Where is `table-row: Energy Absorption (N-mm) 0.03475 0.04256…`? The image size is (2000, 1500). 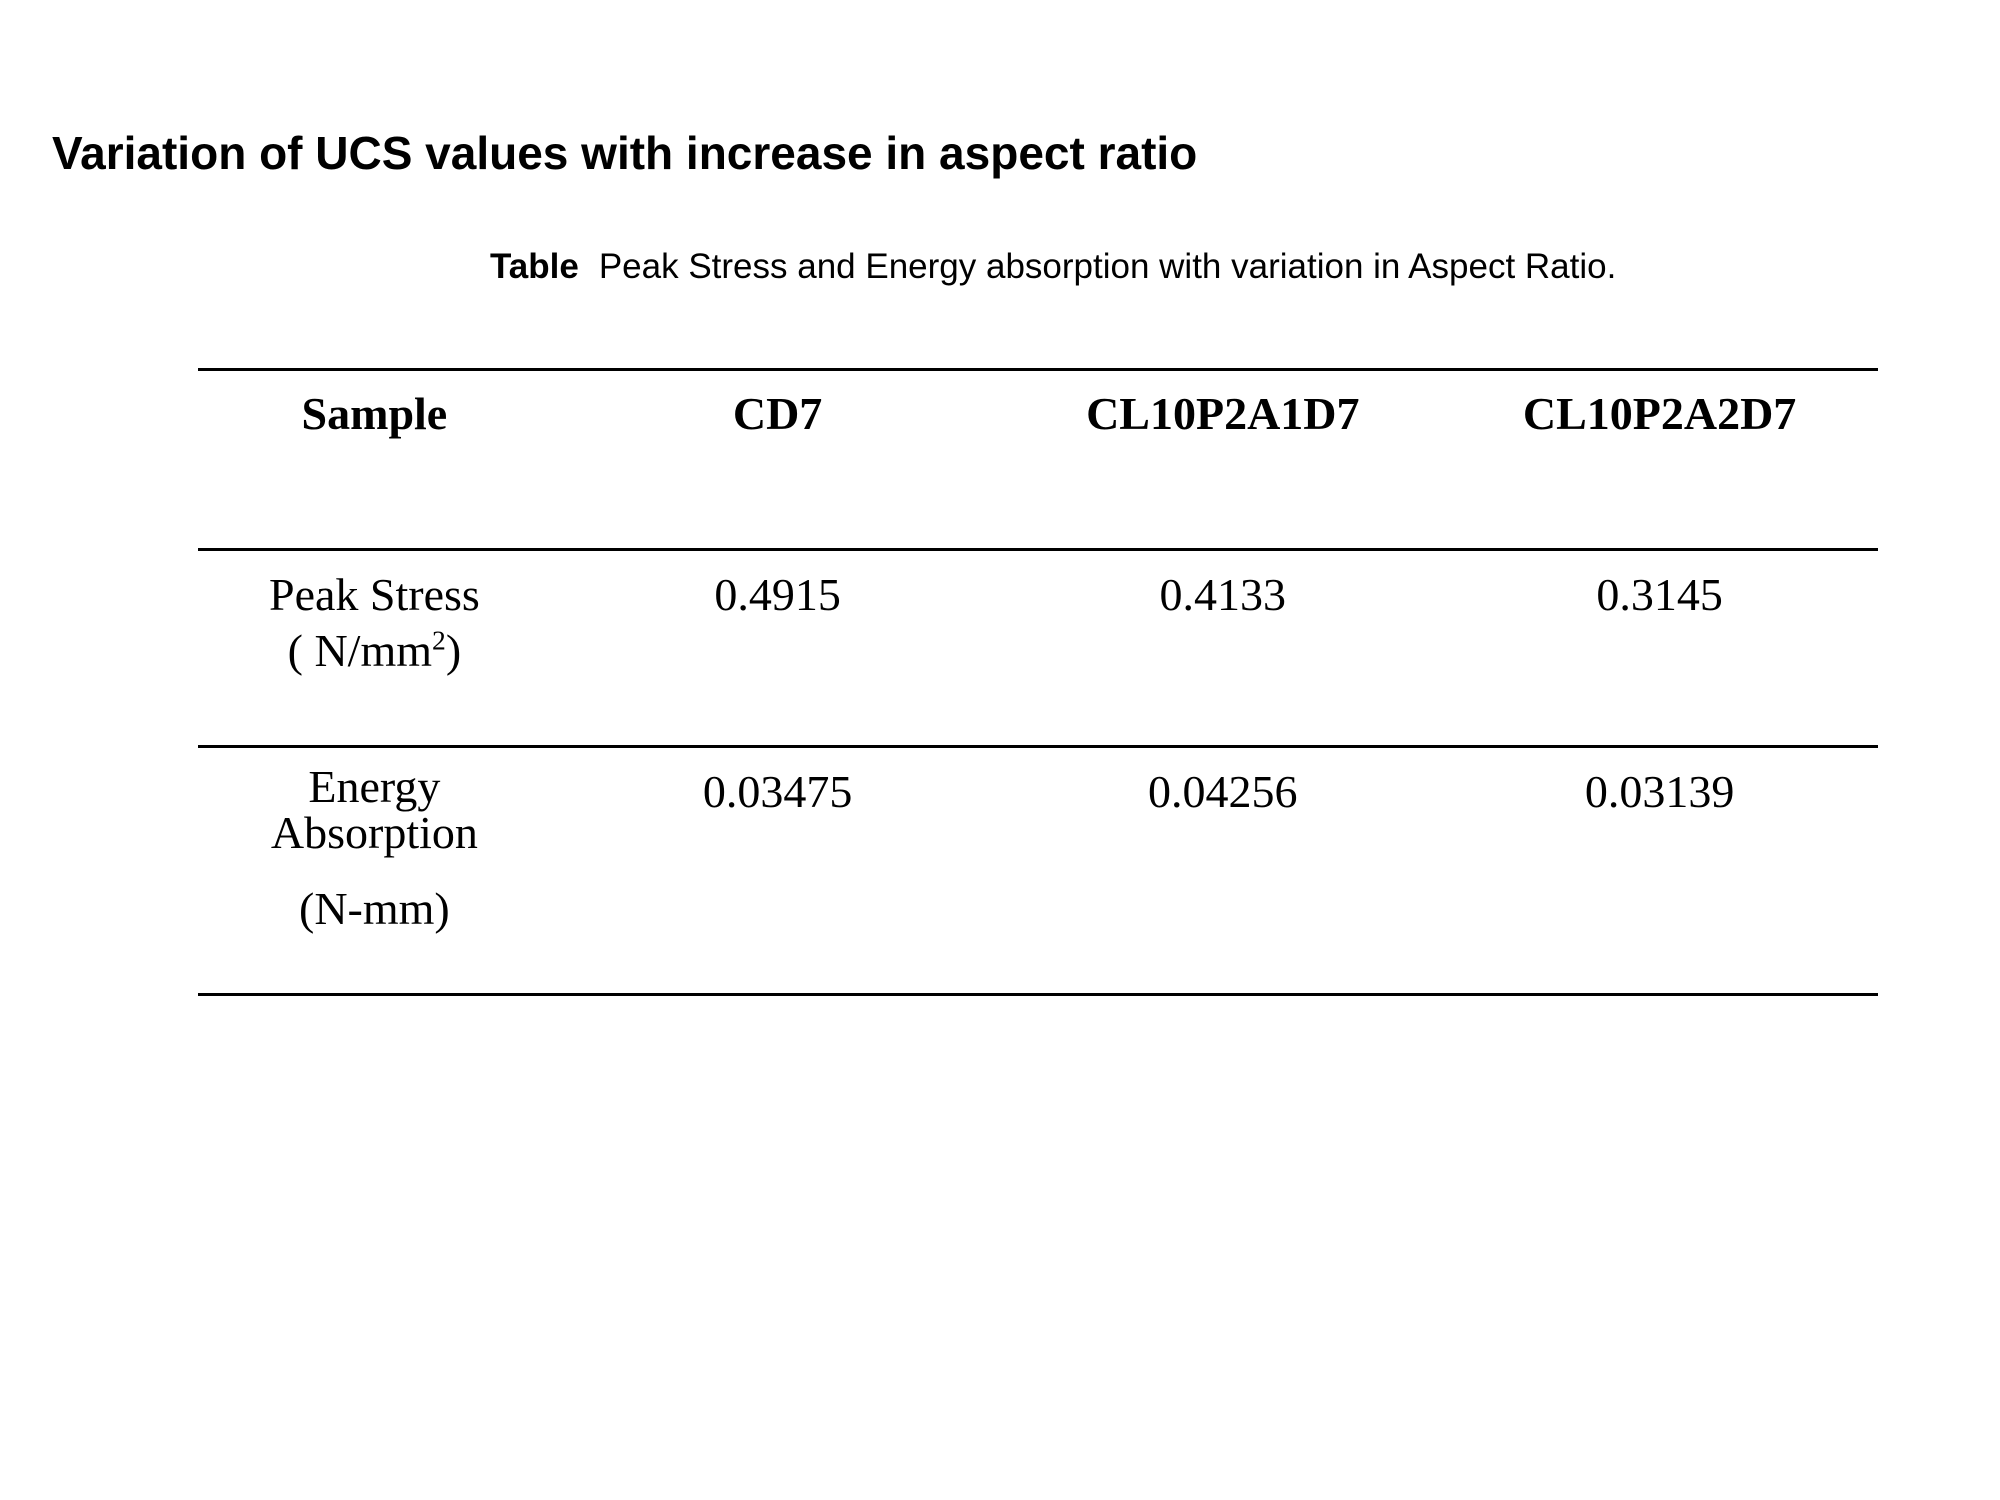
table-row: Energy Absorption (N-mm) 0.03475 0.04256… is located at coordinates (1038, 871).